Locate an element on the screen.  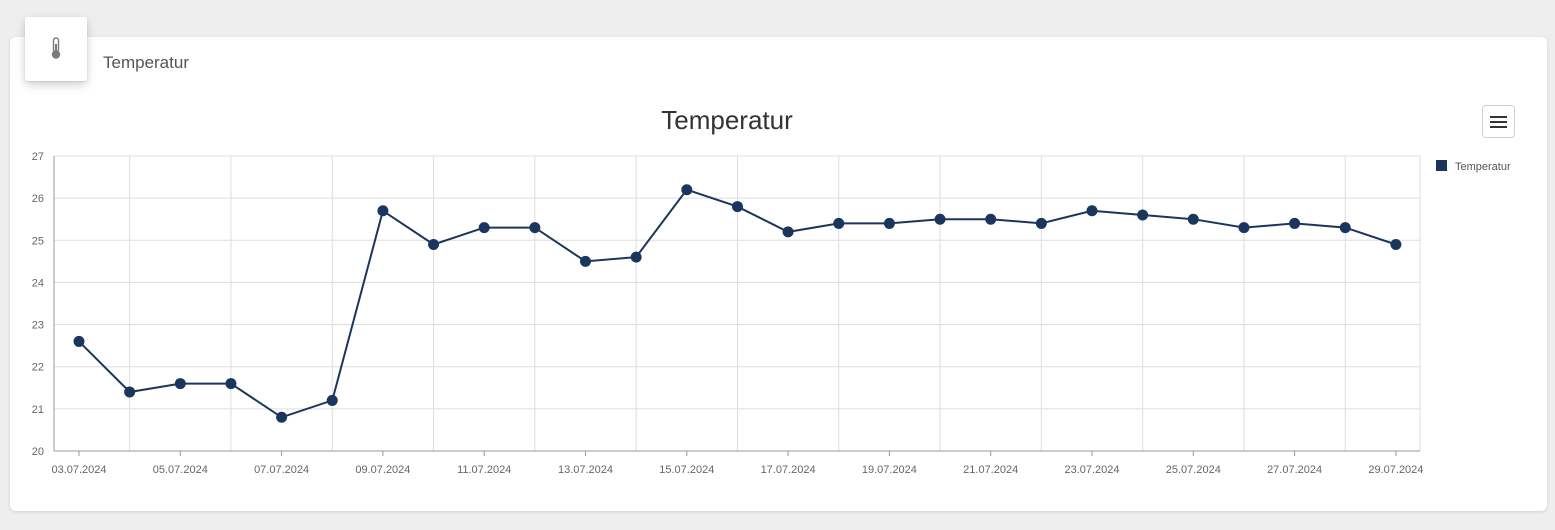
legend-label: Temperatur is located at coordinates (1483, 167).